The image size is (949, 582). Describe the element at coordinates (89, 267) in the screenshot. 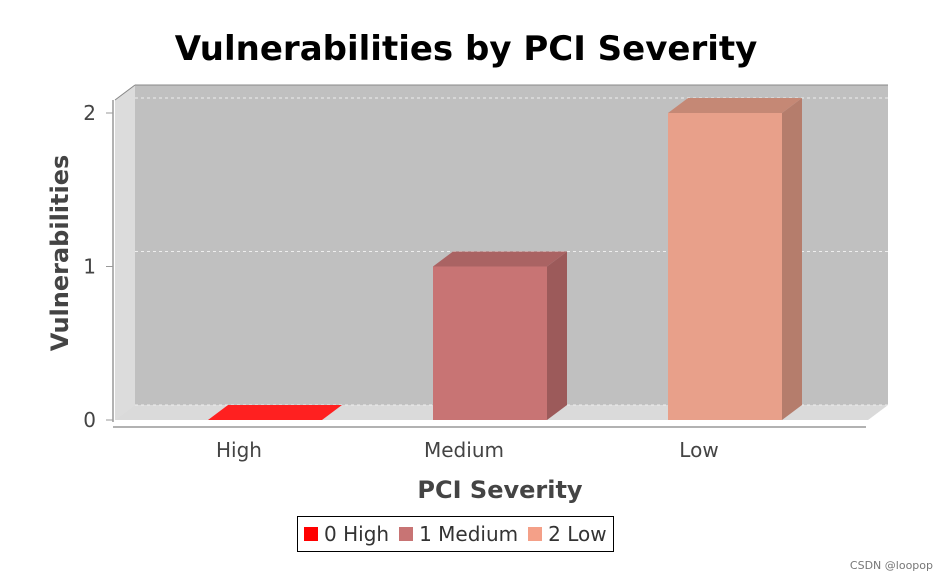

I see `y-tick-label: 1` at that location.